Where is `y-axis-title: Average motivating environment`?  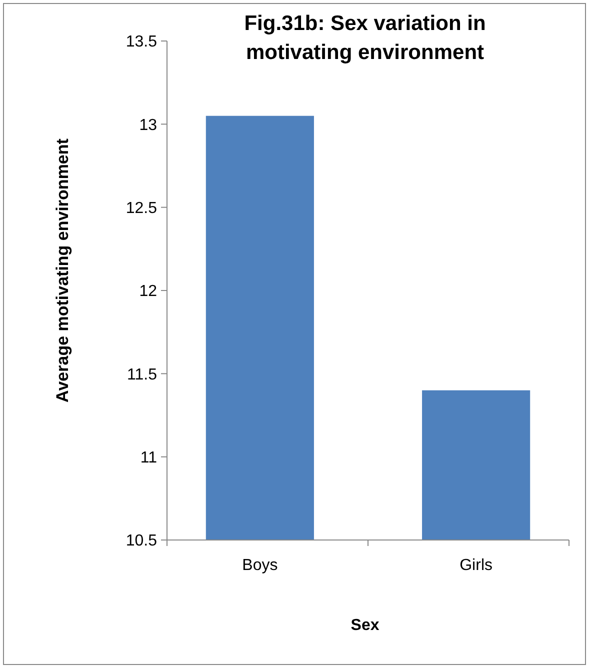
y-axis-title: Average motivating environment is located at coordinates (62, 270).